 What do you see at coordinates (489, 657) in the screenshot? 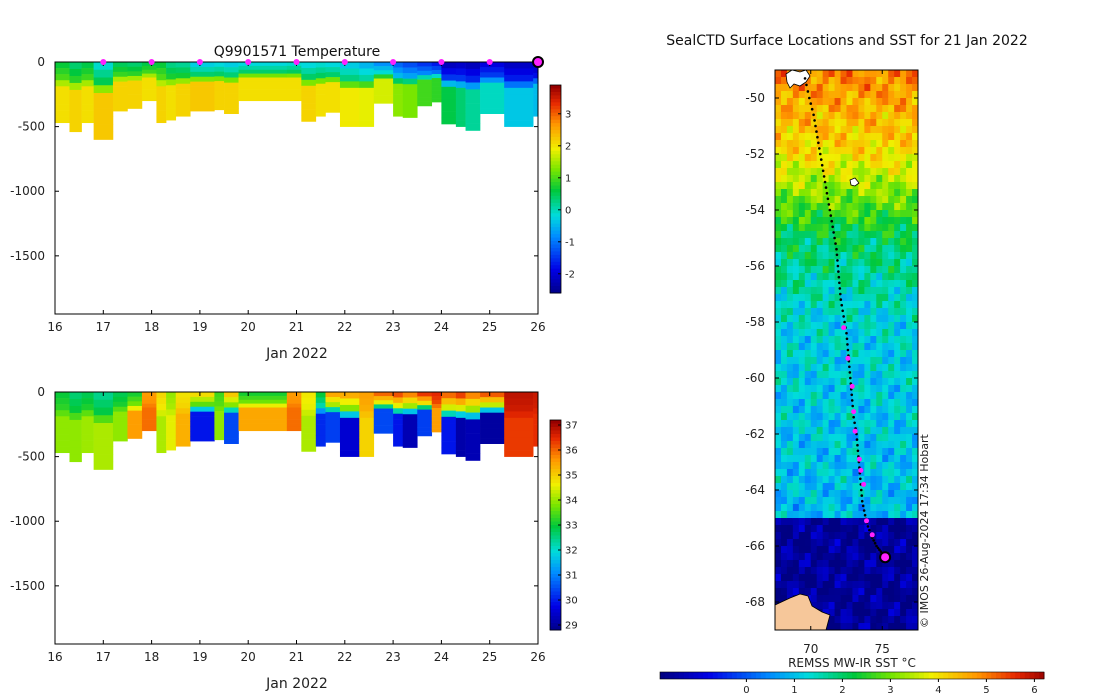
I see `x-tick-label: 25` at bounding box center [489, 657].